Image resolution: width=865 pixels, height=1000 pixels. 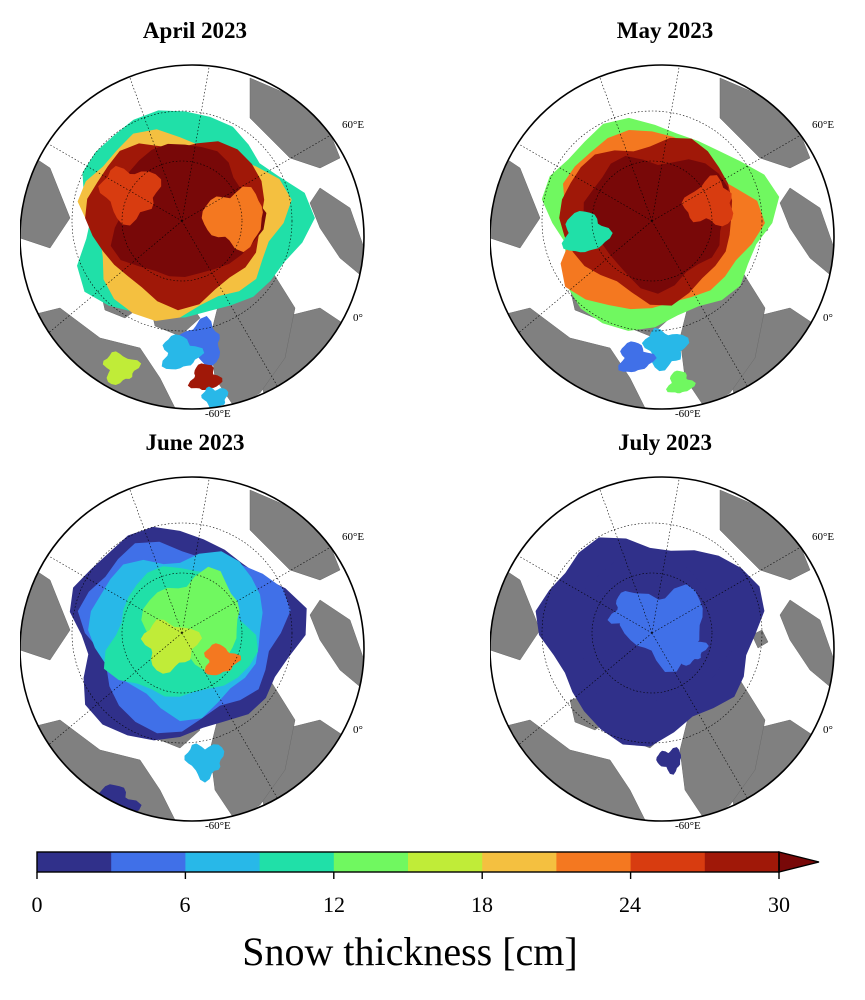 I want to click on panel-title: April 2023, so click(x=195, y=30).